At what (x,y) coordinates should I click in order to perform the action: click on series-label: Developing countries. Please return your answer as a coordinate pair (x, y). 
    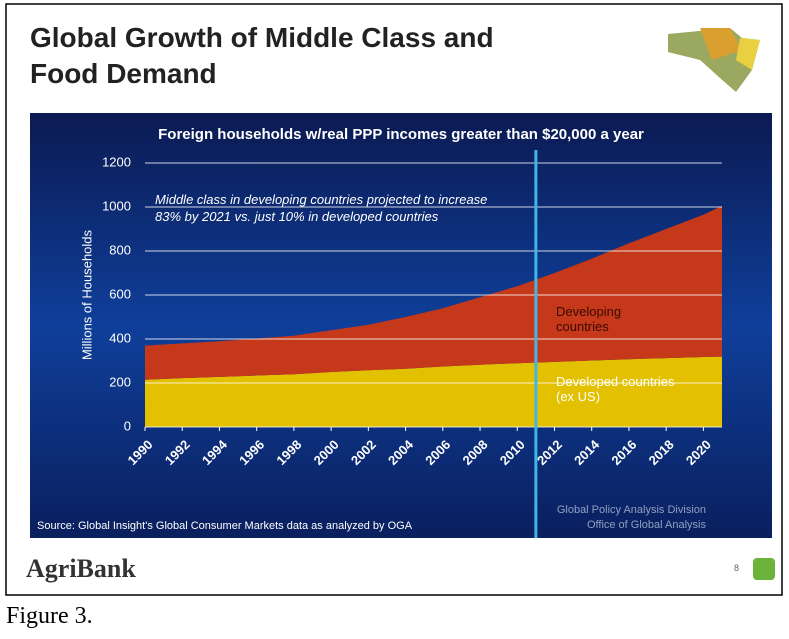
    Looking at the image, I should click on (589, 319).